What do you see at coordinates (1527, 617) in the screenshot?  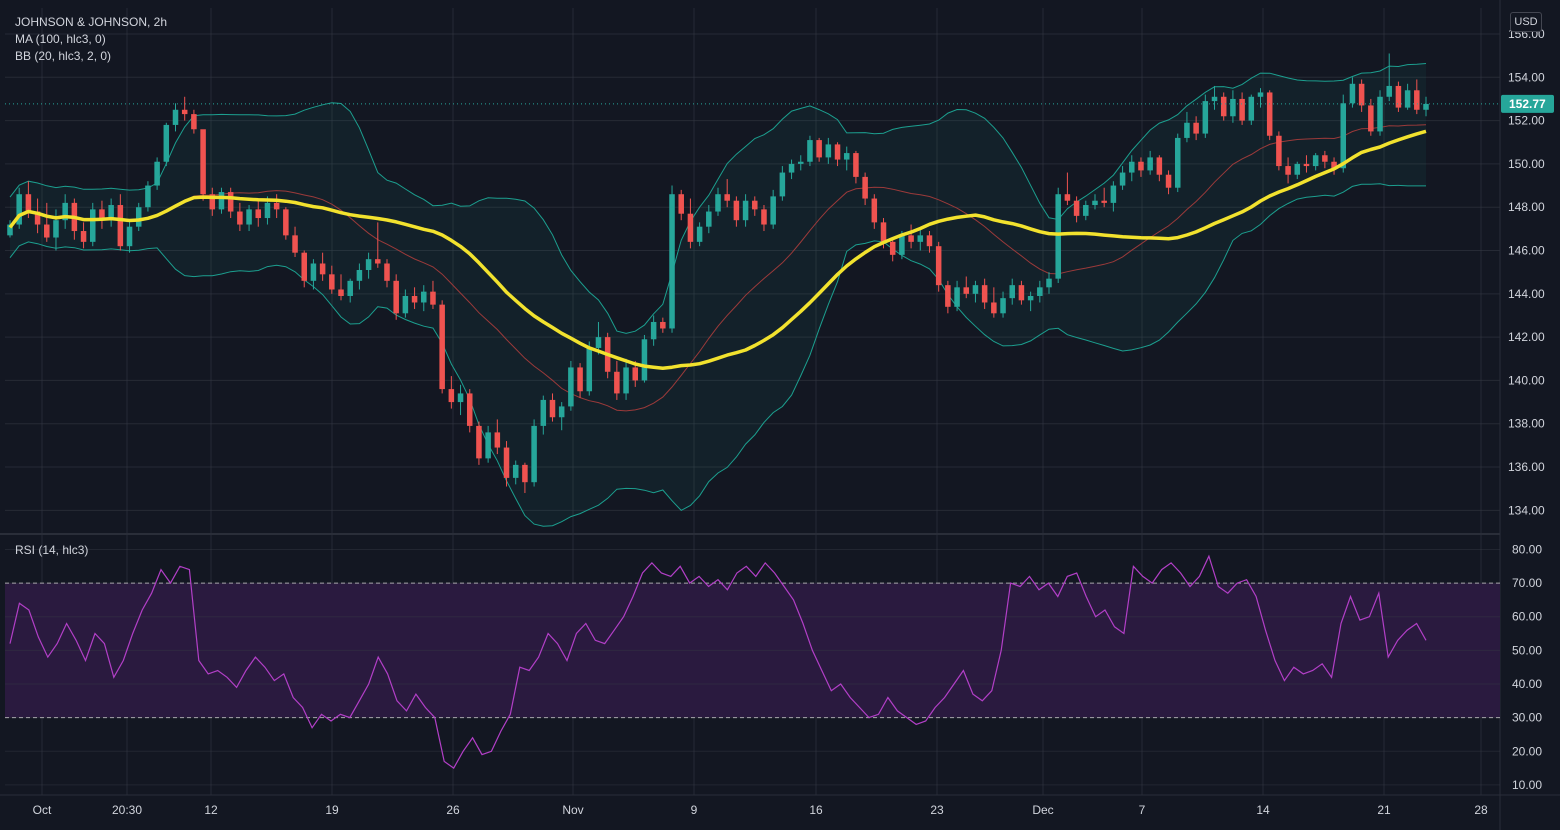 I see `rsi-tick-label: 60.00` at bounding box center [1527, 617].